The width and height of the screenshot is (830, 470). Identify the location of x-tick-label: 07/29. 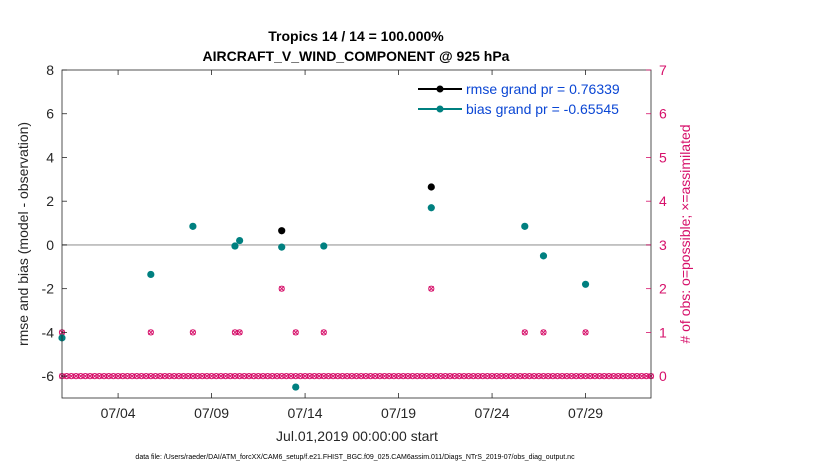
(585, 413).